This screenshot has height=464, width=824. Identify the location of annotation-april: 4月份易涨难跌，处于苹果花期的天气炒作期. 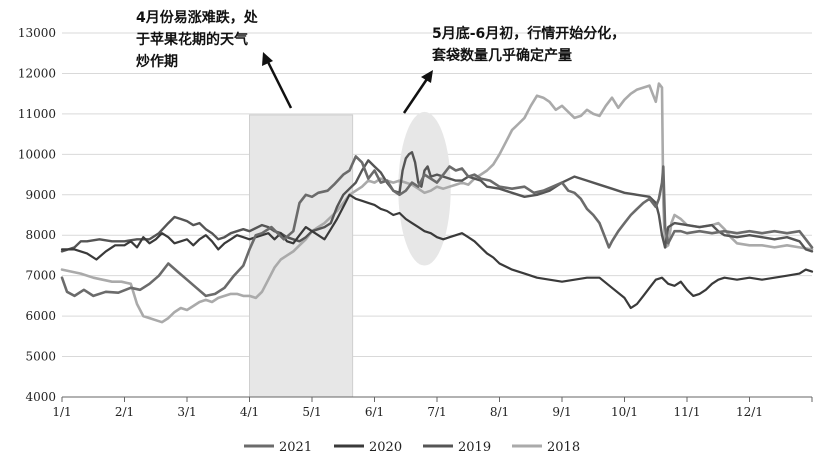
(214, 59).